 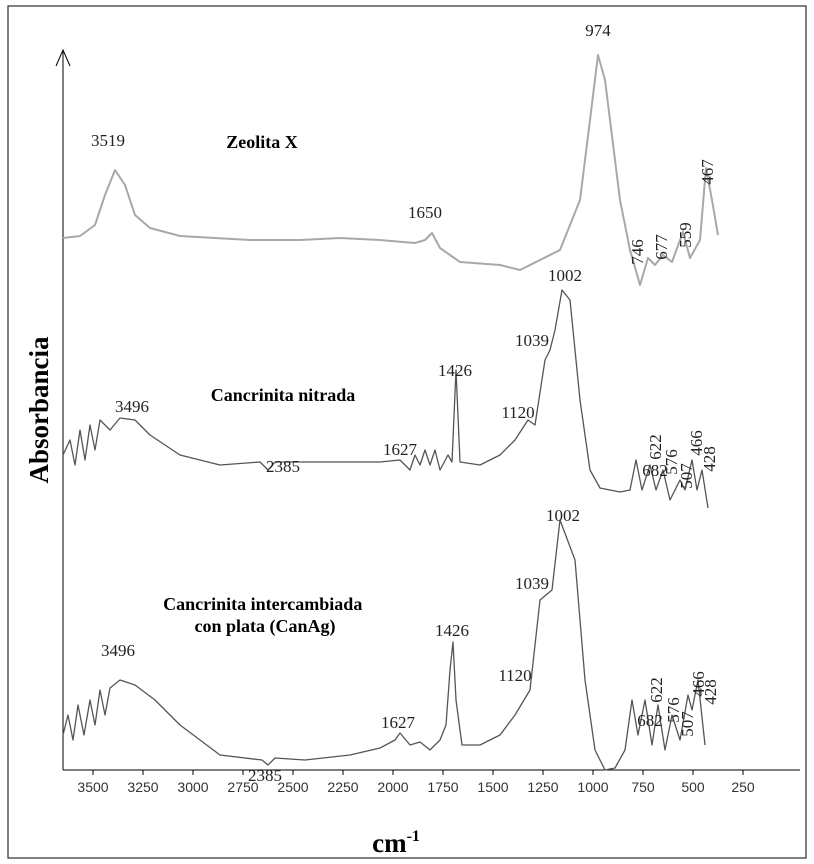 I want to click on peak-label: 677, so click(x=661, y=247).